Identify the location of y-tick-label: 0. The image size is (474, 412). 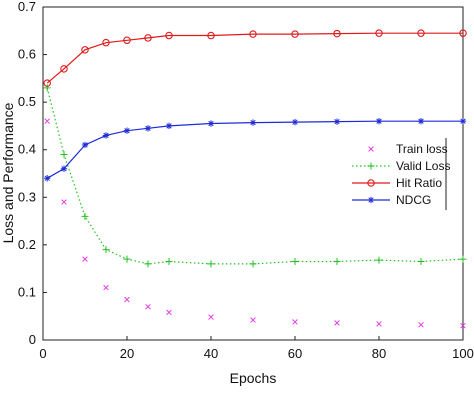
(32, 339).